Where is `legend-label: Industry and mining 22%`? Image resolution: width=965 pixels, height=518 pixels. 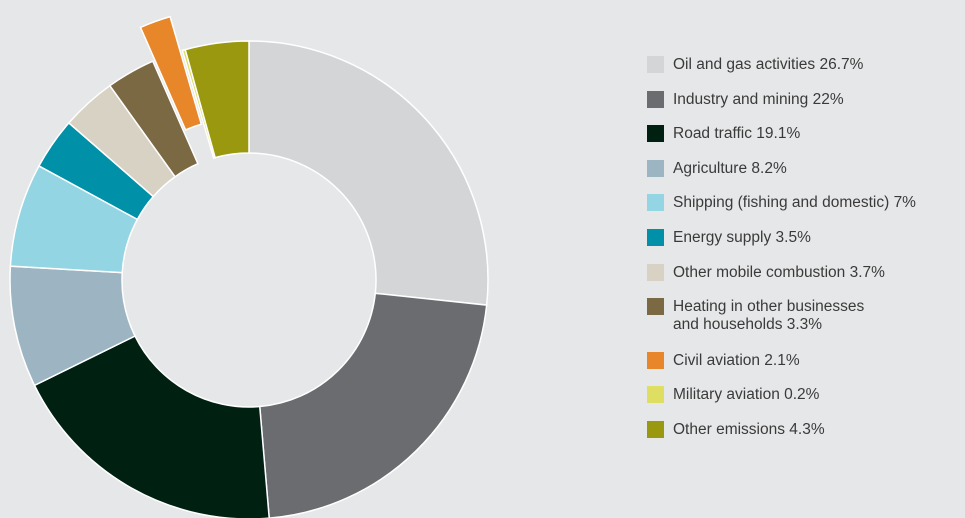 legend-label: Industry and mining 22% is located at coordinates (758, 99).